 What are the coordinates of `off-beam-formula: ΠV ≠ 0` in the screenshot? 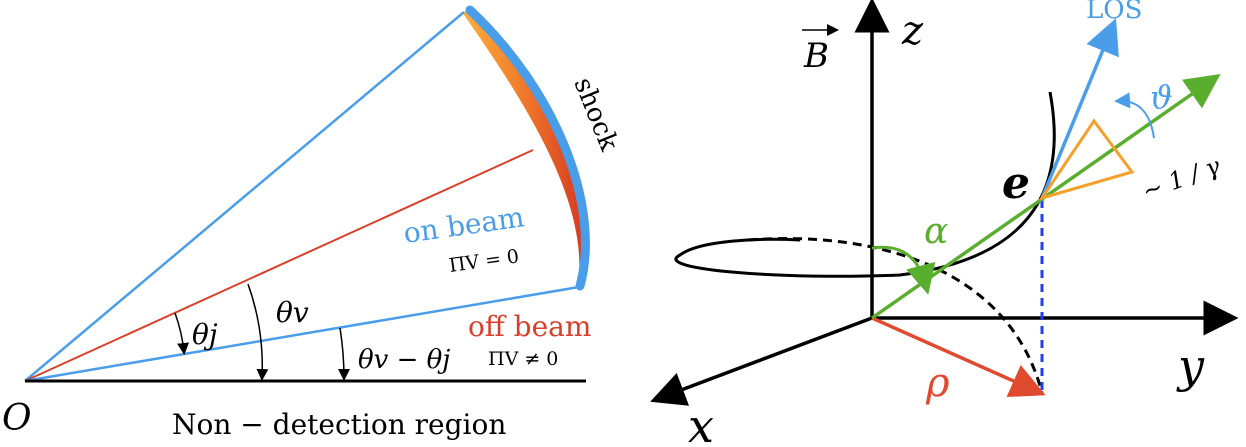 It's located at (523, 359).